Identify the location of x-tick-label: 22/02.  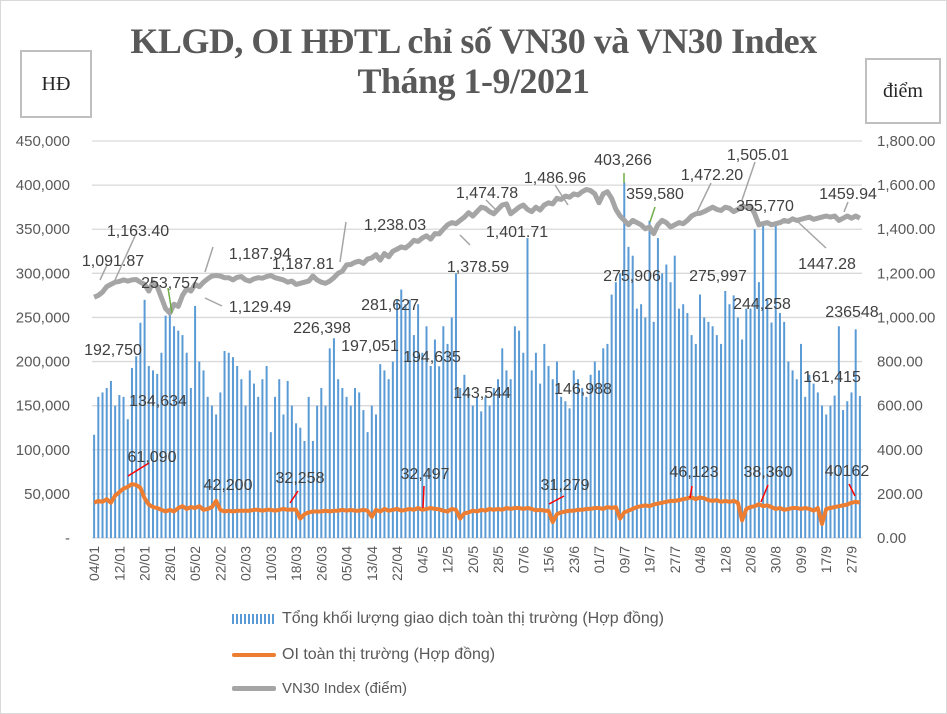
(220, 563).